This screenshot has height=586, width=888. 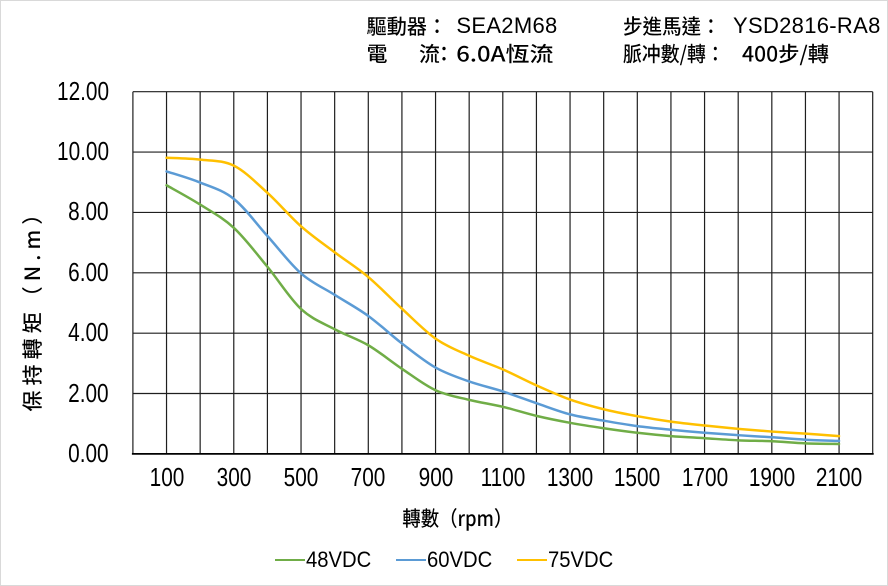 I want to click on x-tick-label: 100, so click(x=166, y=477).